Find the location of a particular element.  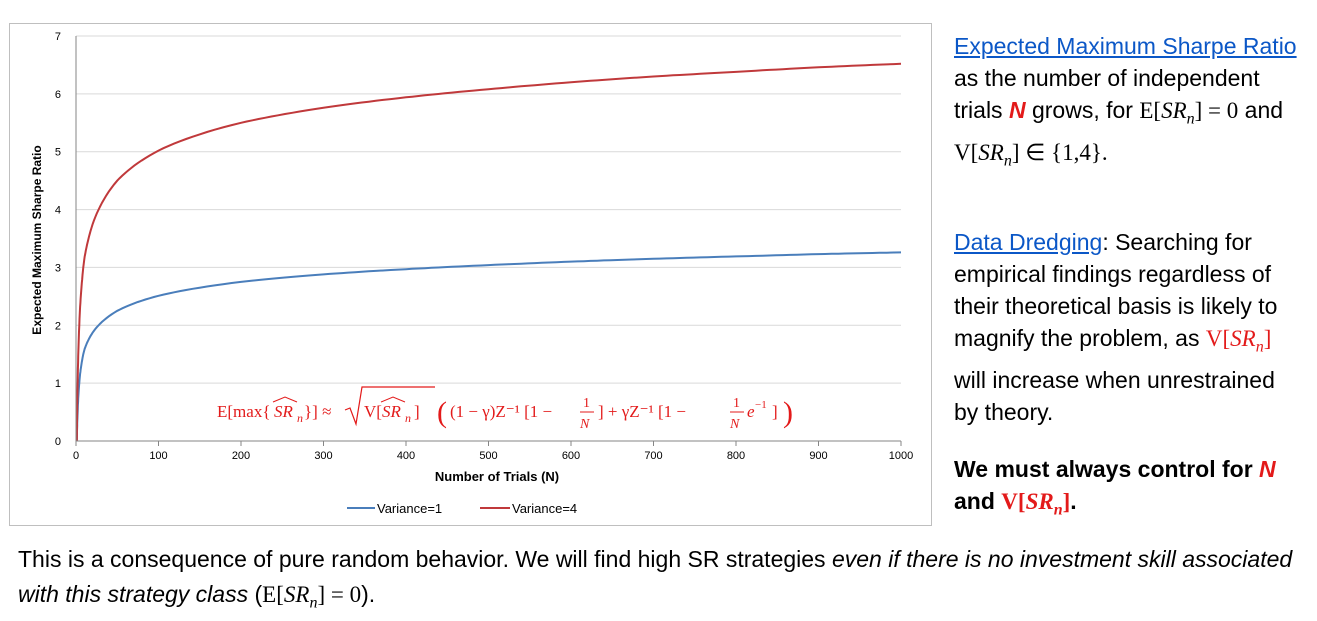

formula-sr-2: SR is located at coordinates (392, 411).